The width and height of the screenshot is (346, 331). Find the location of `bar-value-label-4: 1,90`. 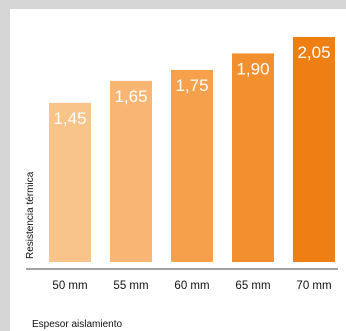

bar-value-label-4: 1,90 is located at coordinates (252, 68).